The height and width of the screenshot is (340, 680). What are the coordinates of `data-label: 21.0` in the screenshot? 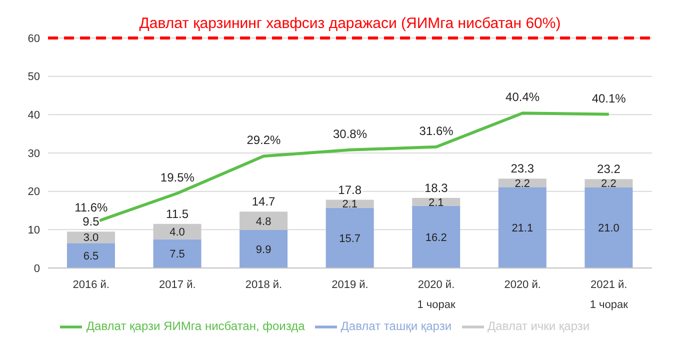 It's located at (609, 228).